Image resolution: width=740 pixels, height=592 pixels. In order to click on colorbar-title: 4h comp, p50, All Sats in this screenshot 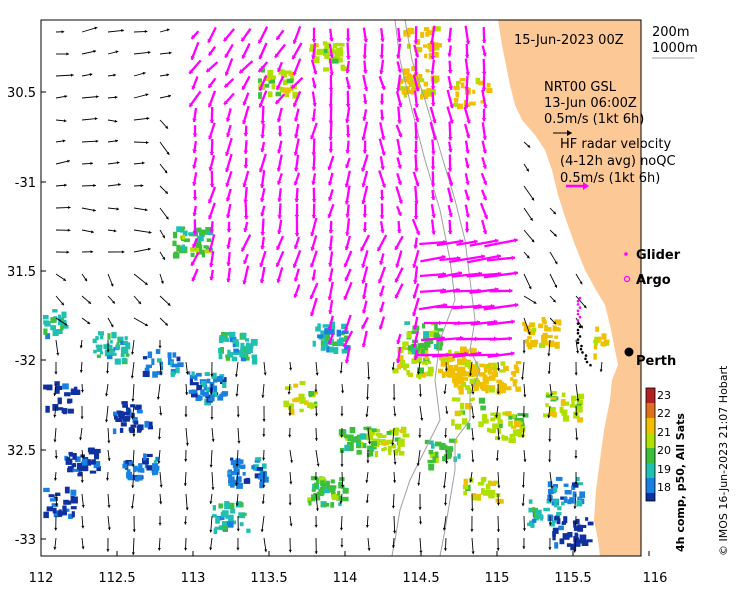, I will do `click(680, 482)`.